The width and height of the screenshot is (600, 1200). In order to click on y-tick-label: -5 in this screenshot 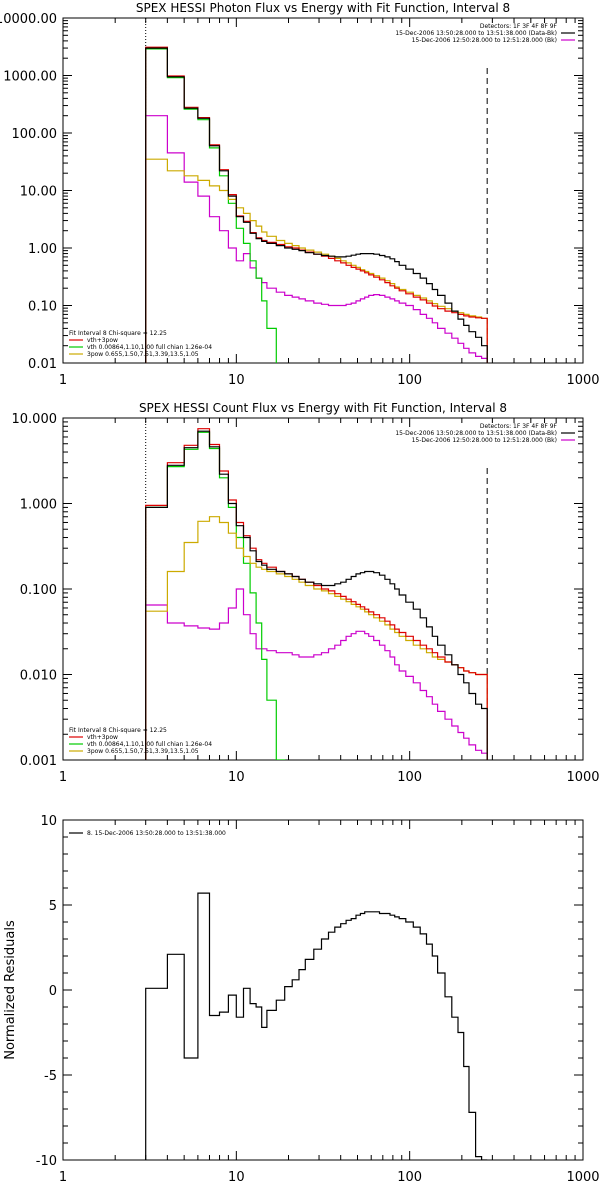, I will do `click(50, 1076)`.